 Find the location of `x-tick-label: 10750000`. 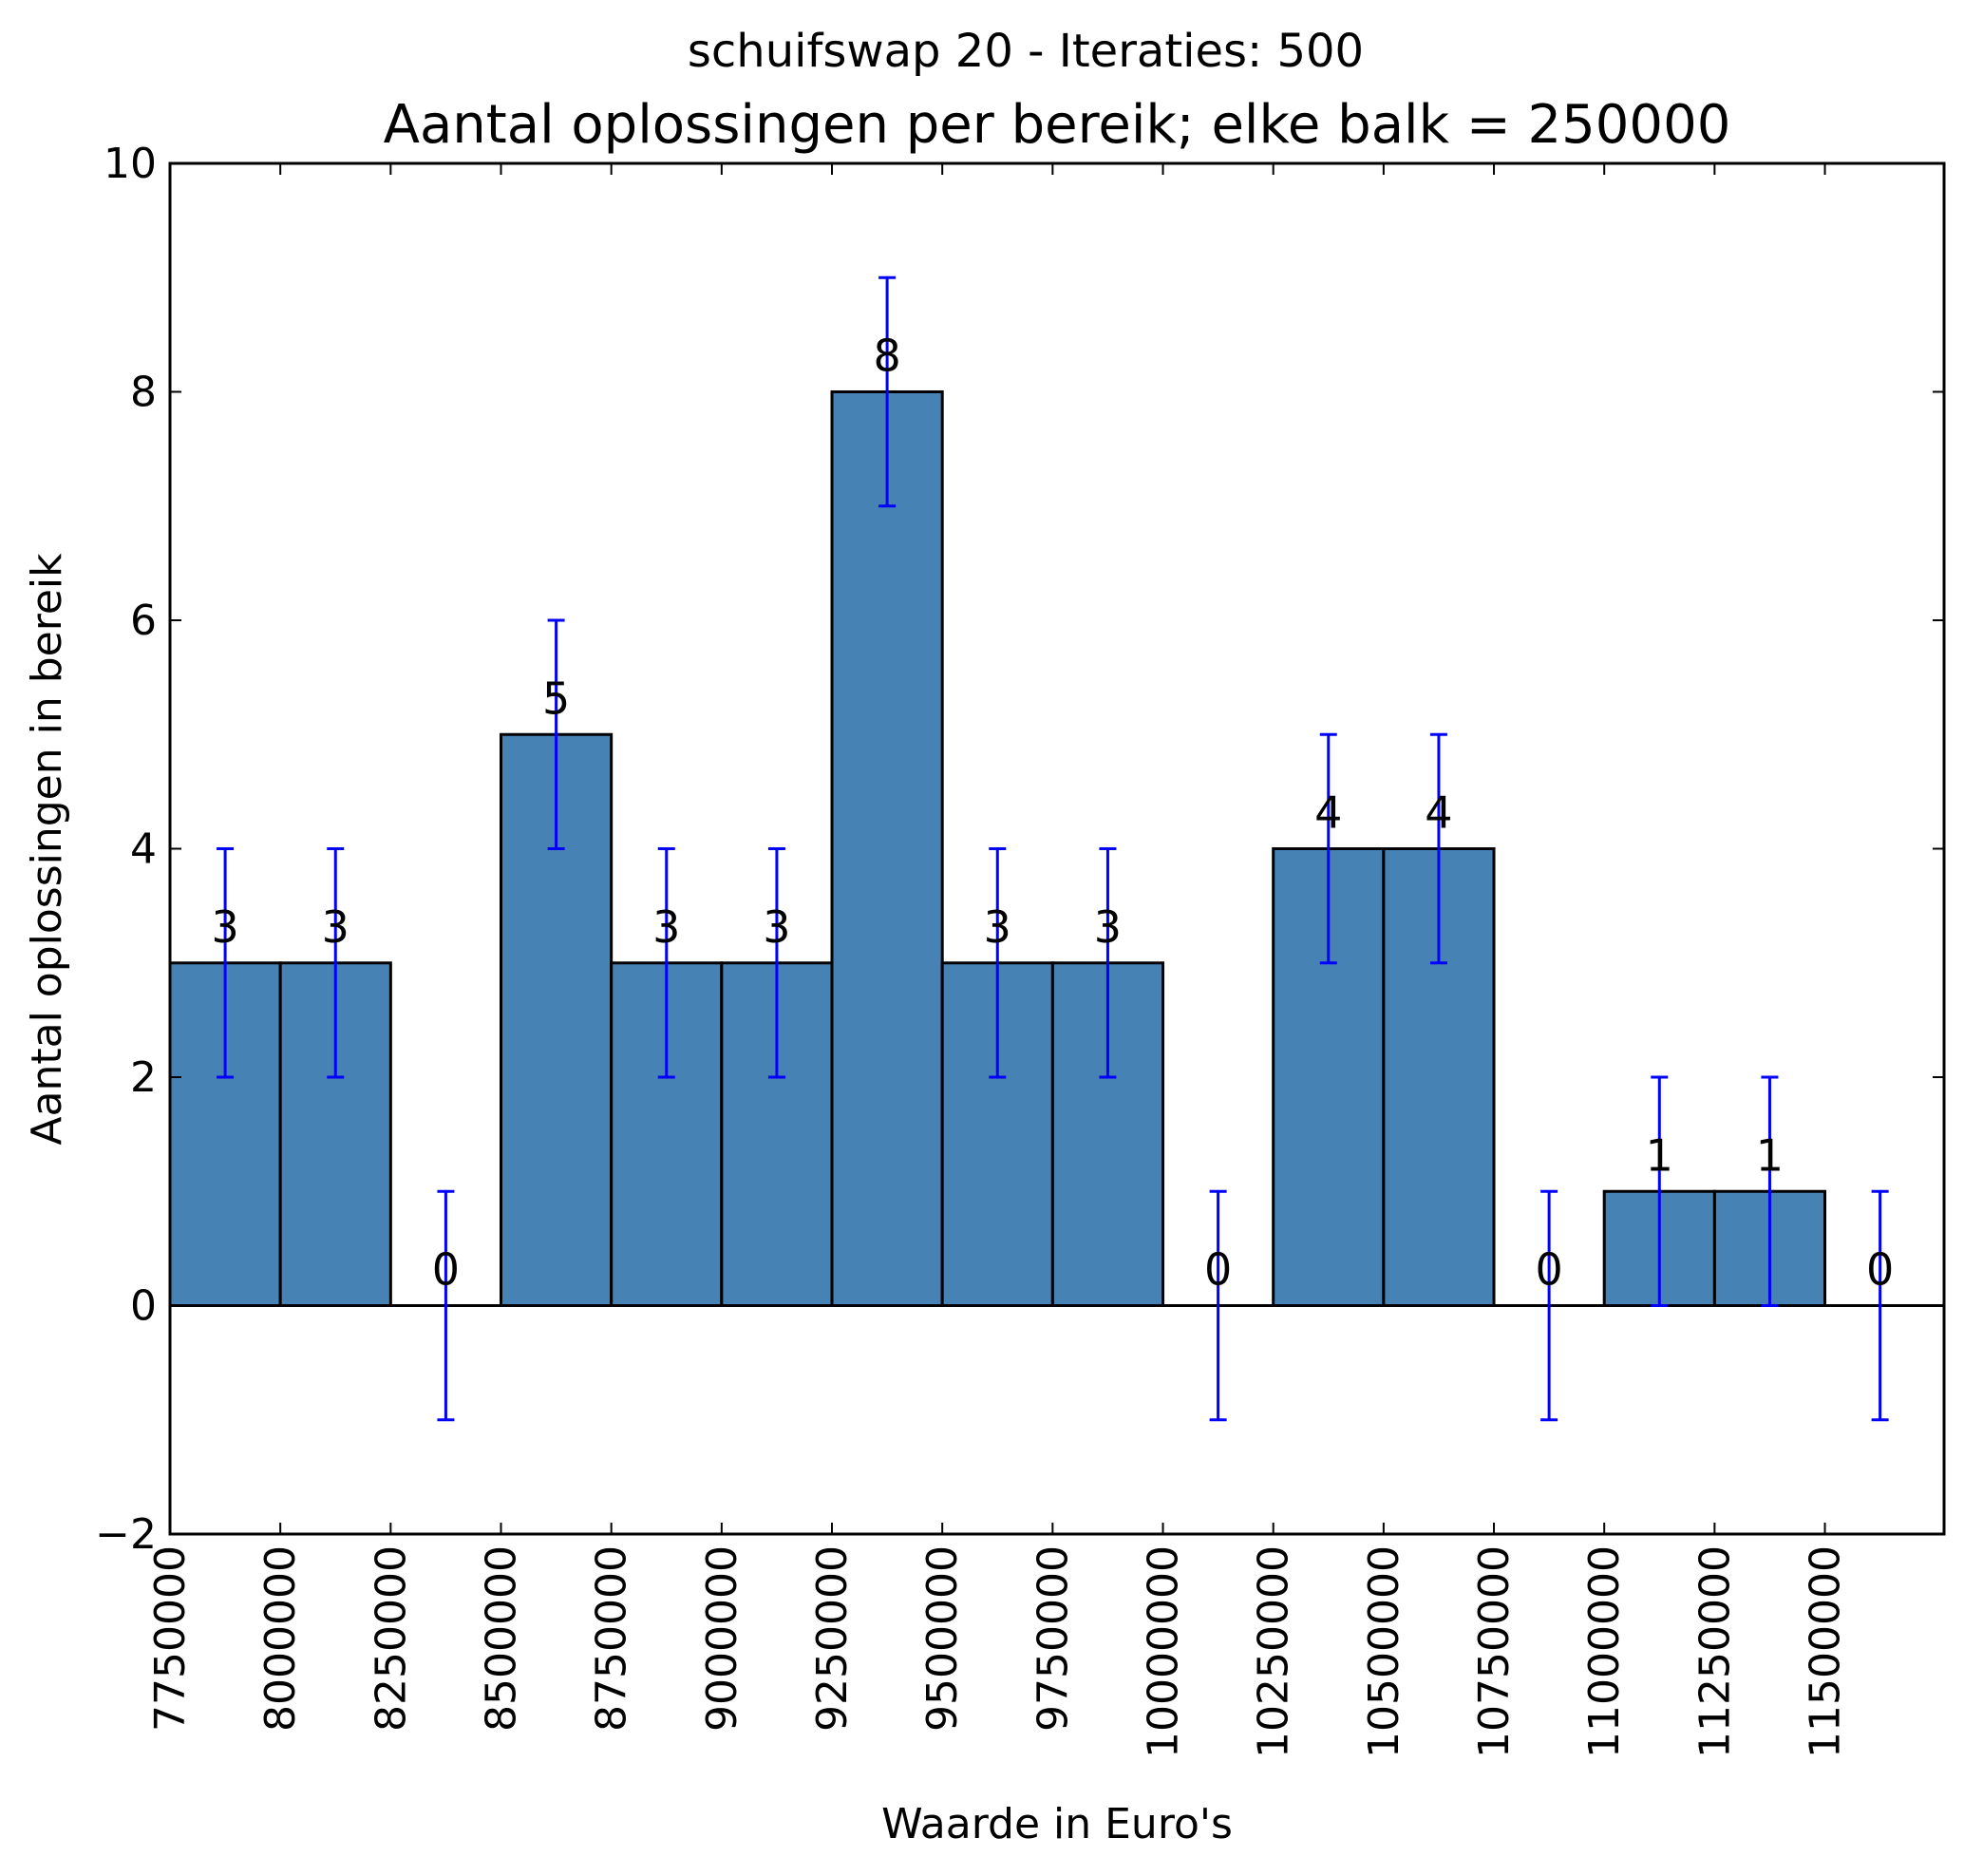

x-tick-label: 10750000 is located at coordinates (1494, 1652).